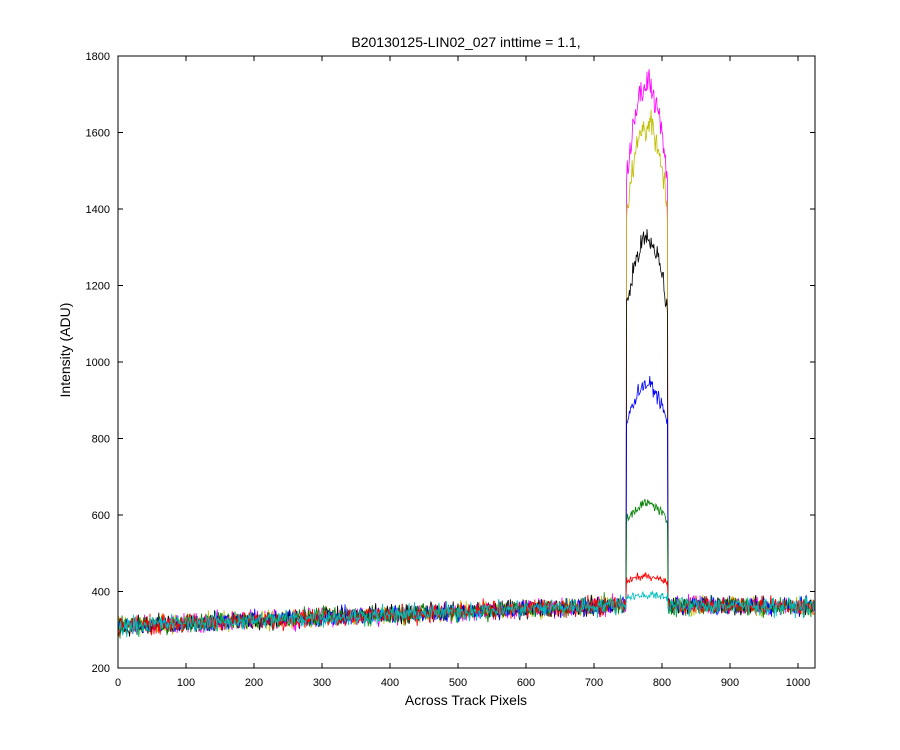 The width and height of the screenshot is (900, 750). What do you see at coordinates (466, 700) in the screenshot?
I see `x-axis-title: Across Track Pixels` at bounding box center [466, 700].